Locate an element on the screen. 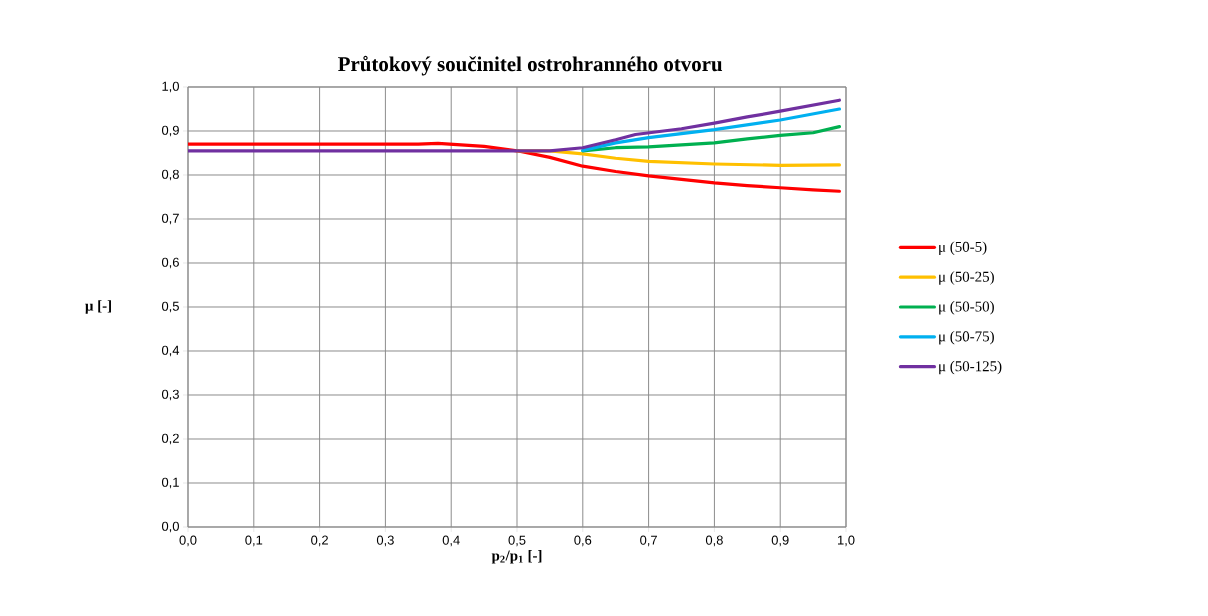 The width and height of the screenshot is (1208, 616). x-tick-label: 0,9 is located at coordinates (780, 541).